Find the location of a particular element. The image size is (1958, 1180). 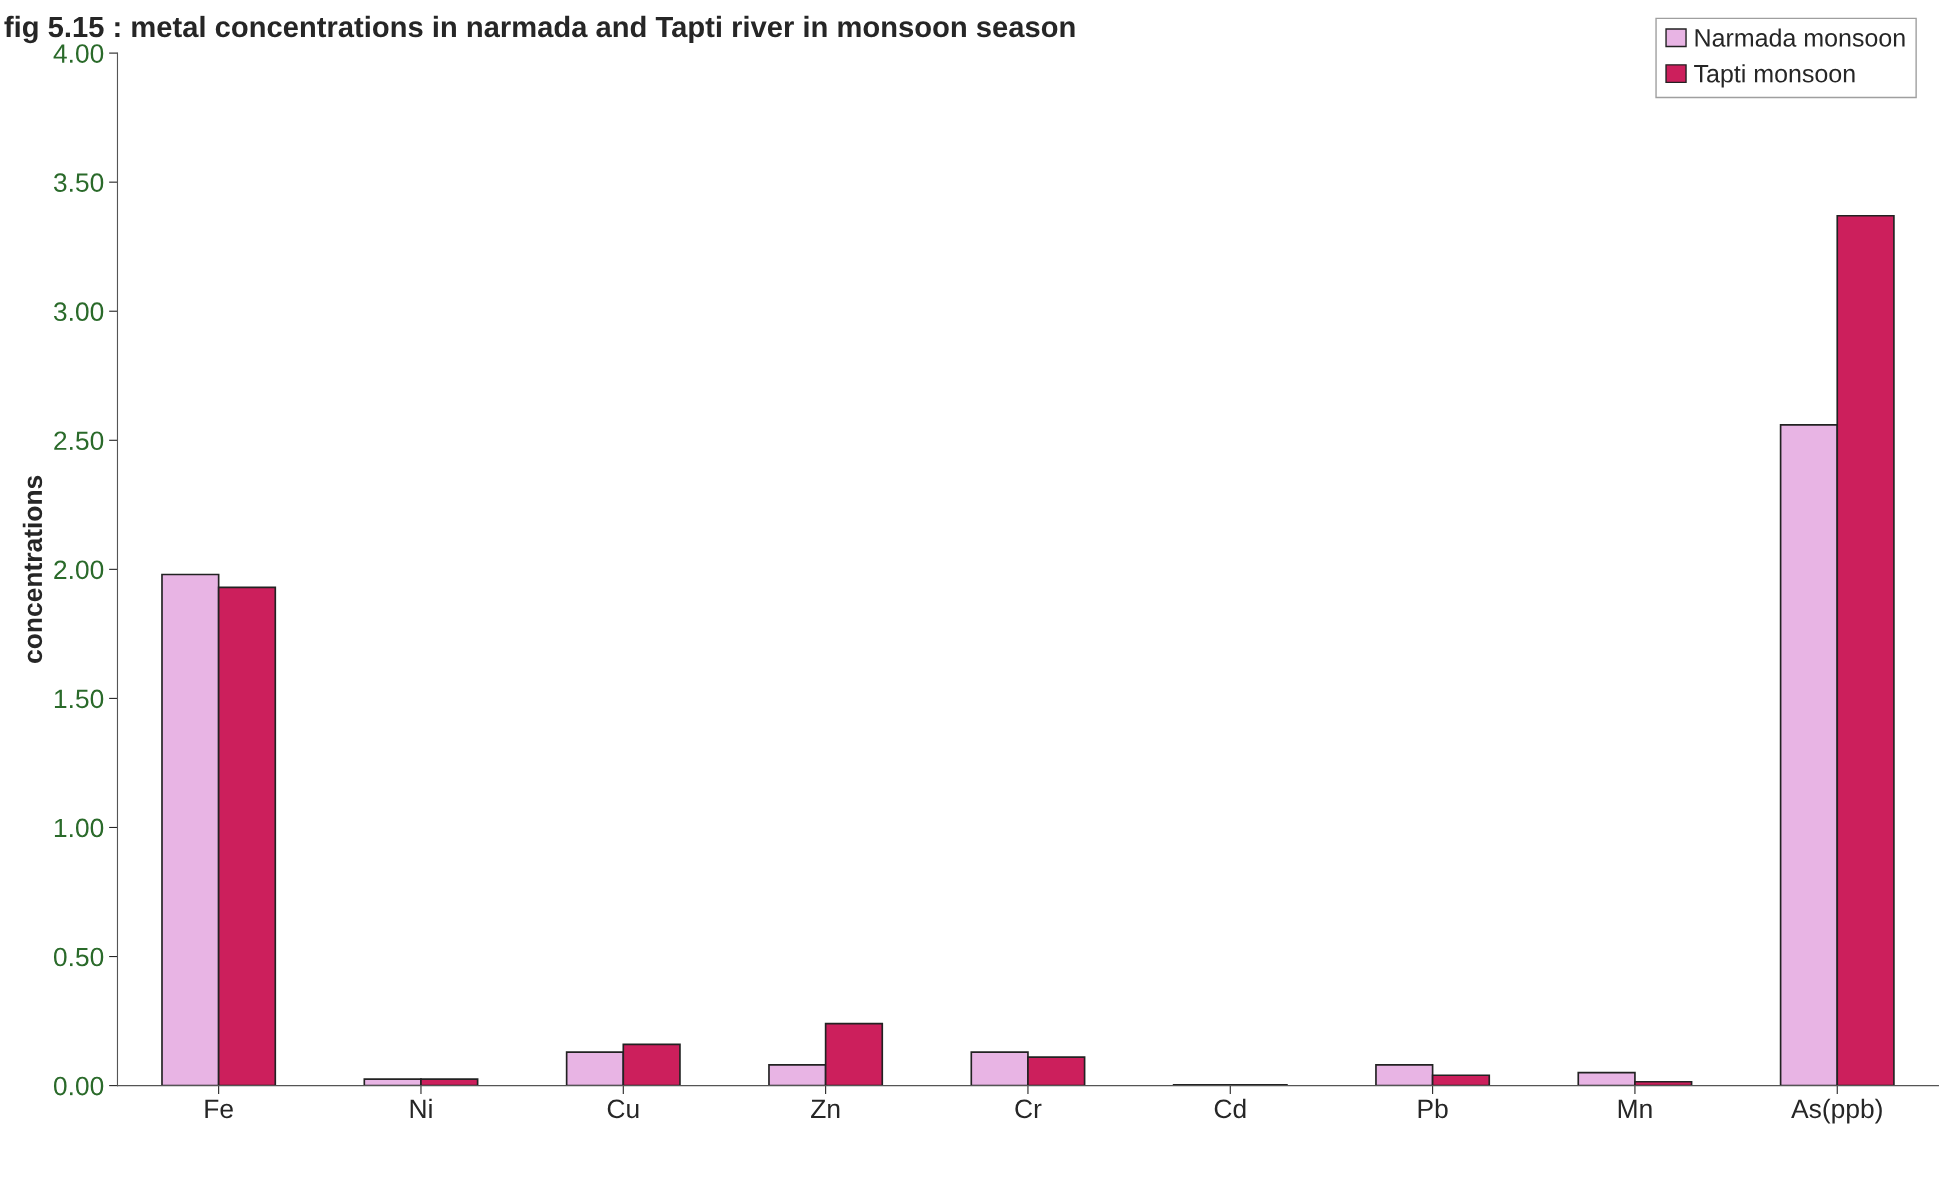

y-tick-label: 4.00 is located at coordinates (78, 53).